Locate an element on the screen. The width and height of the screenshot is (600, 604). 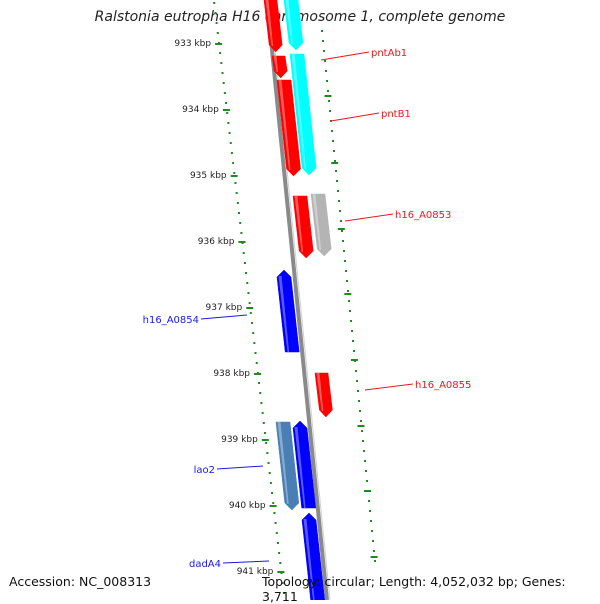
gene-dadA4-shine is located at coordinates (309, 559).